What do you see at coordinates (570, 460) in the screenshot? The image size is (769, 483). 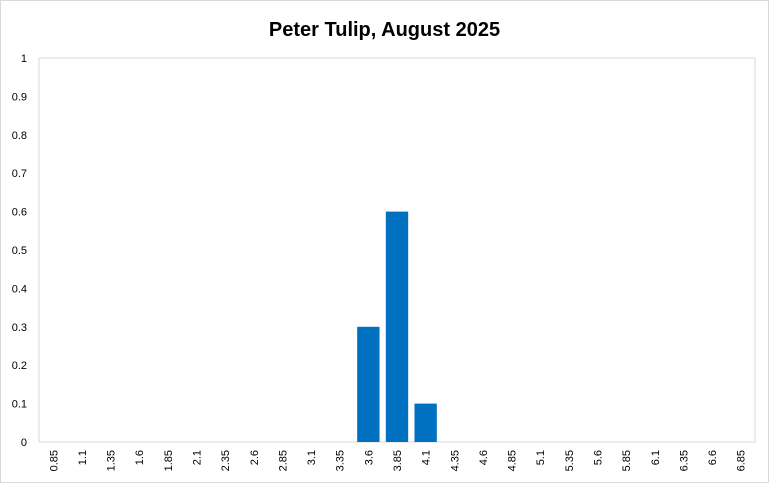 I see `x-tick-label: 5.35` at bounding box center [570, 460].